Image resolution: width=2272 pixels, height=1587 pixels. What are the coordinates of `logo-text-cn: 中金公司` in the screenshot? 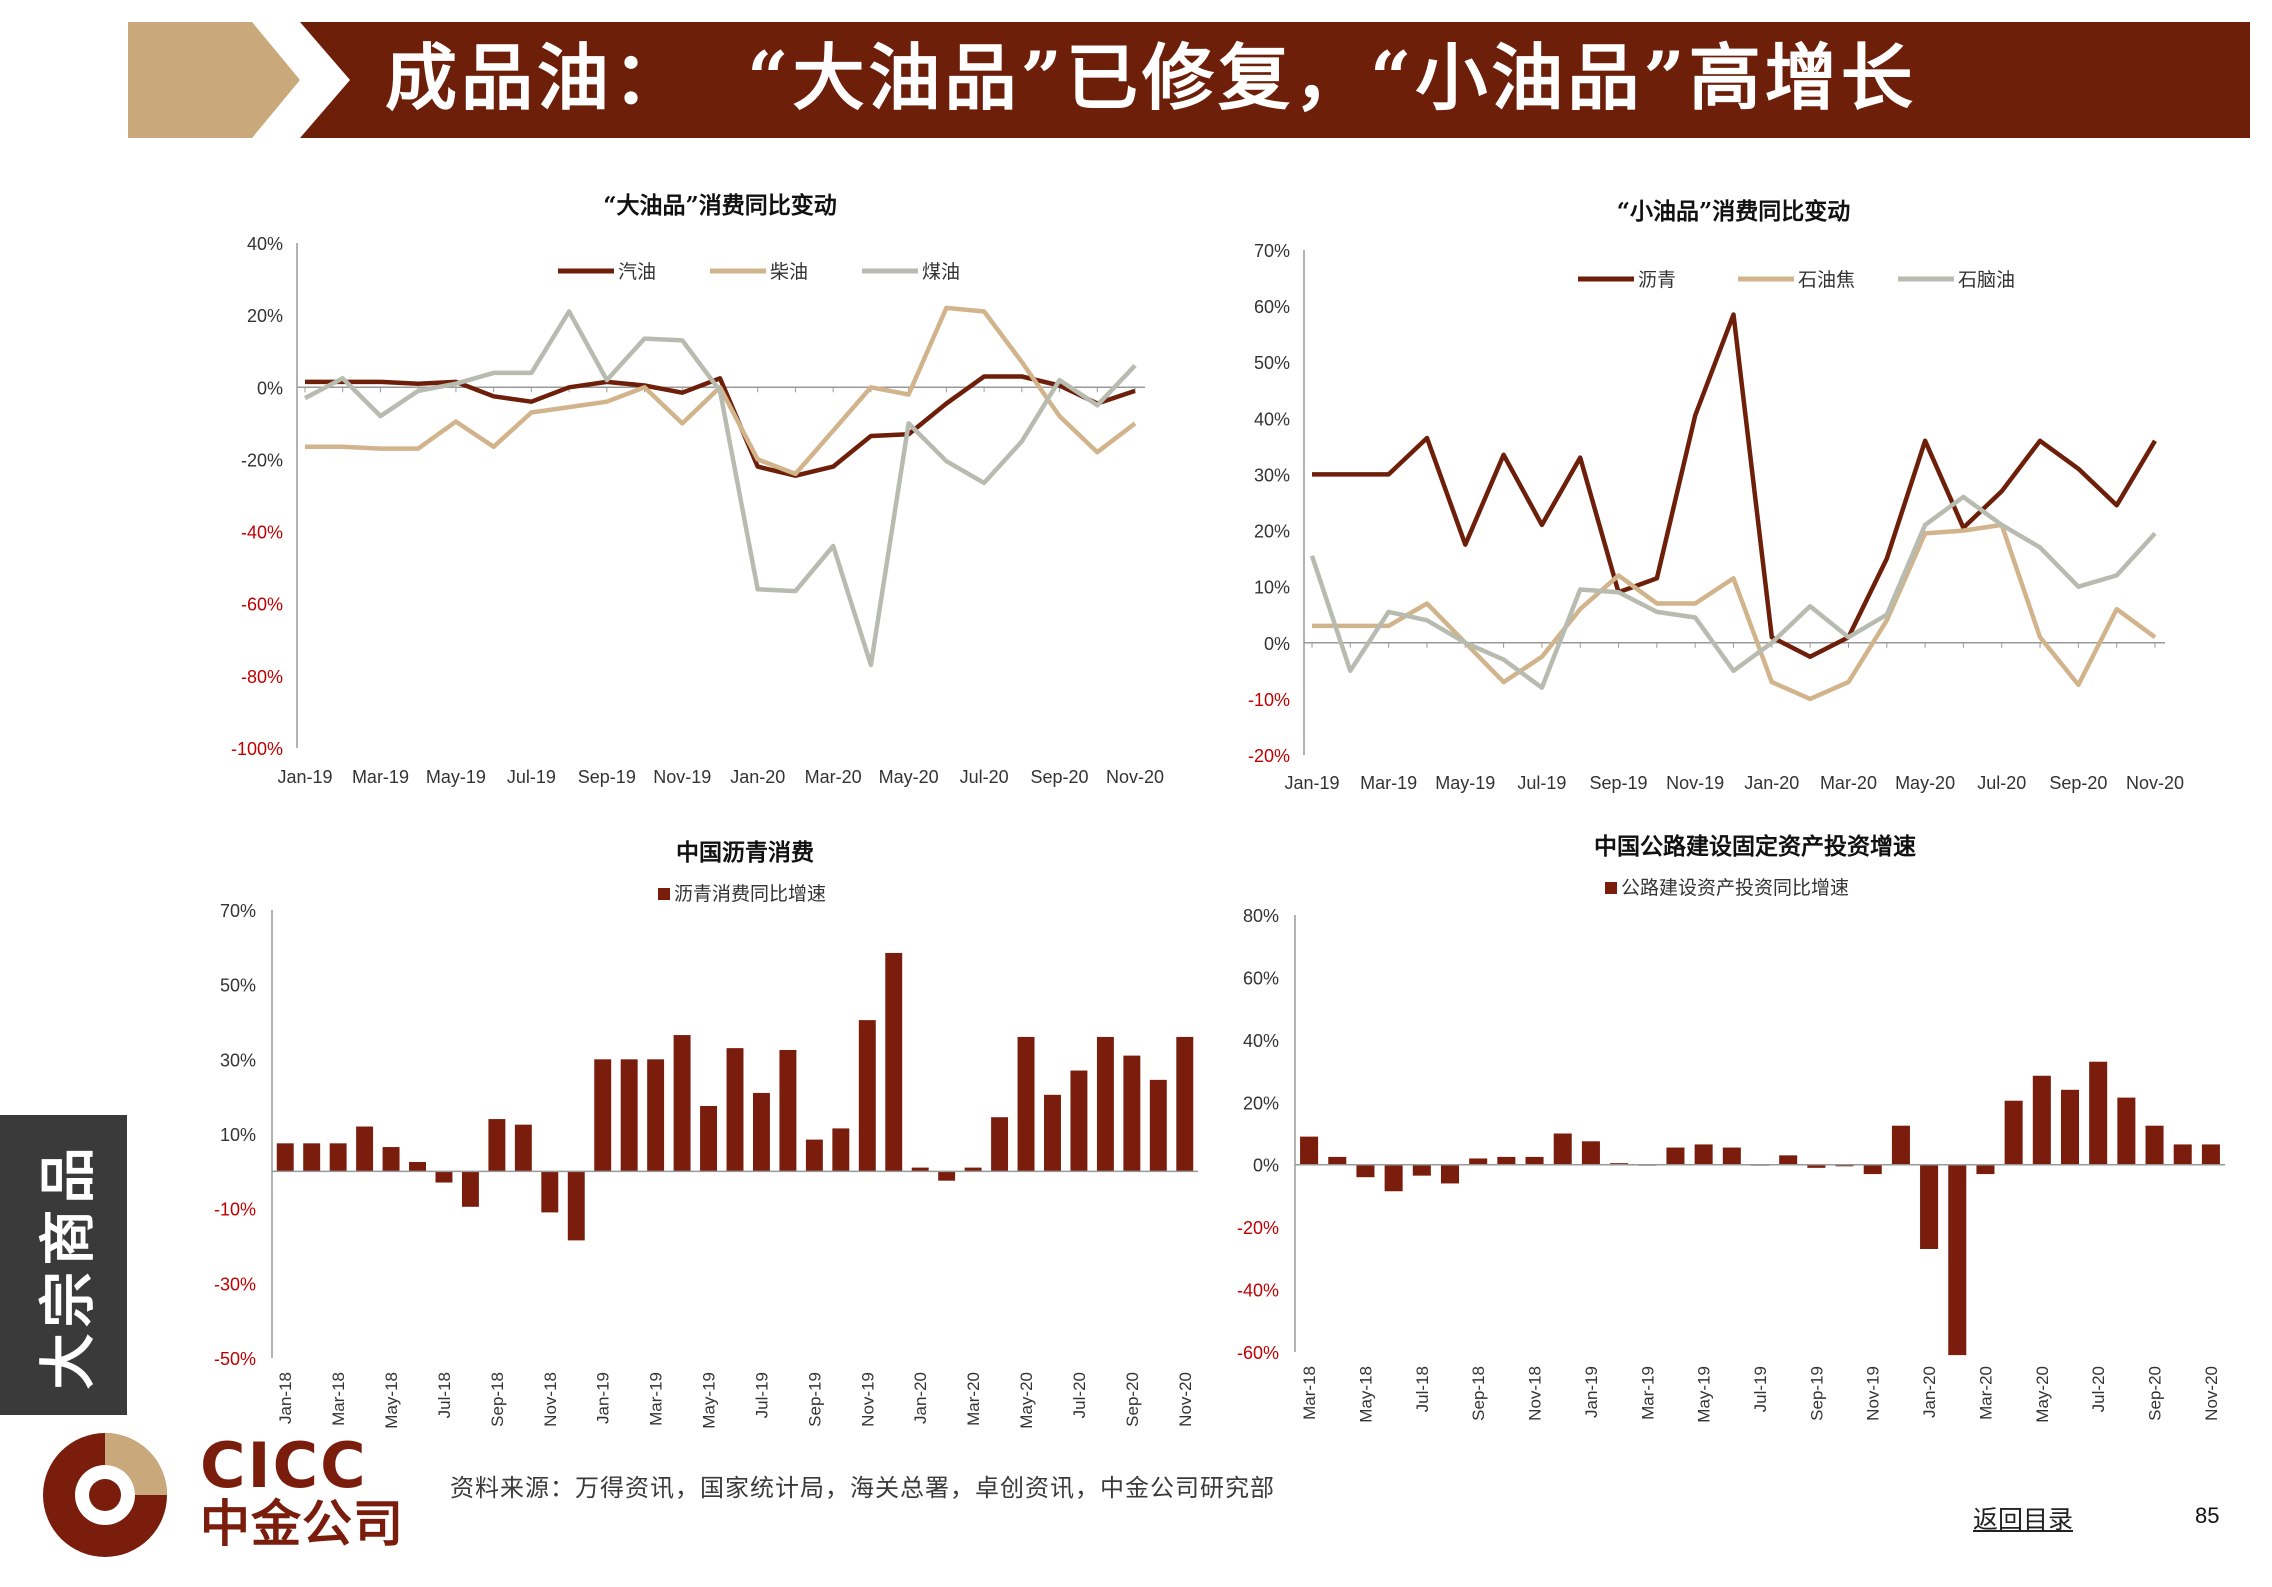 It's located at (302, 1524).